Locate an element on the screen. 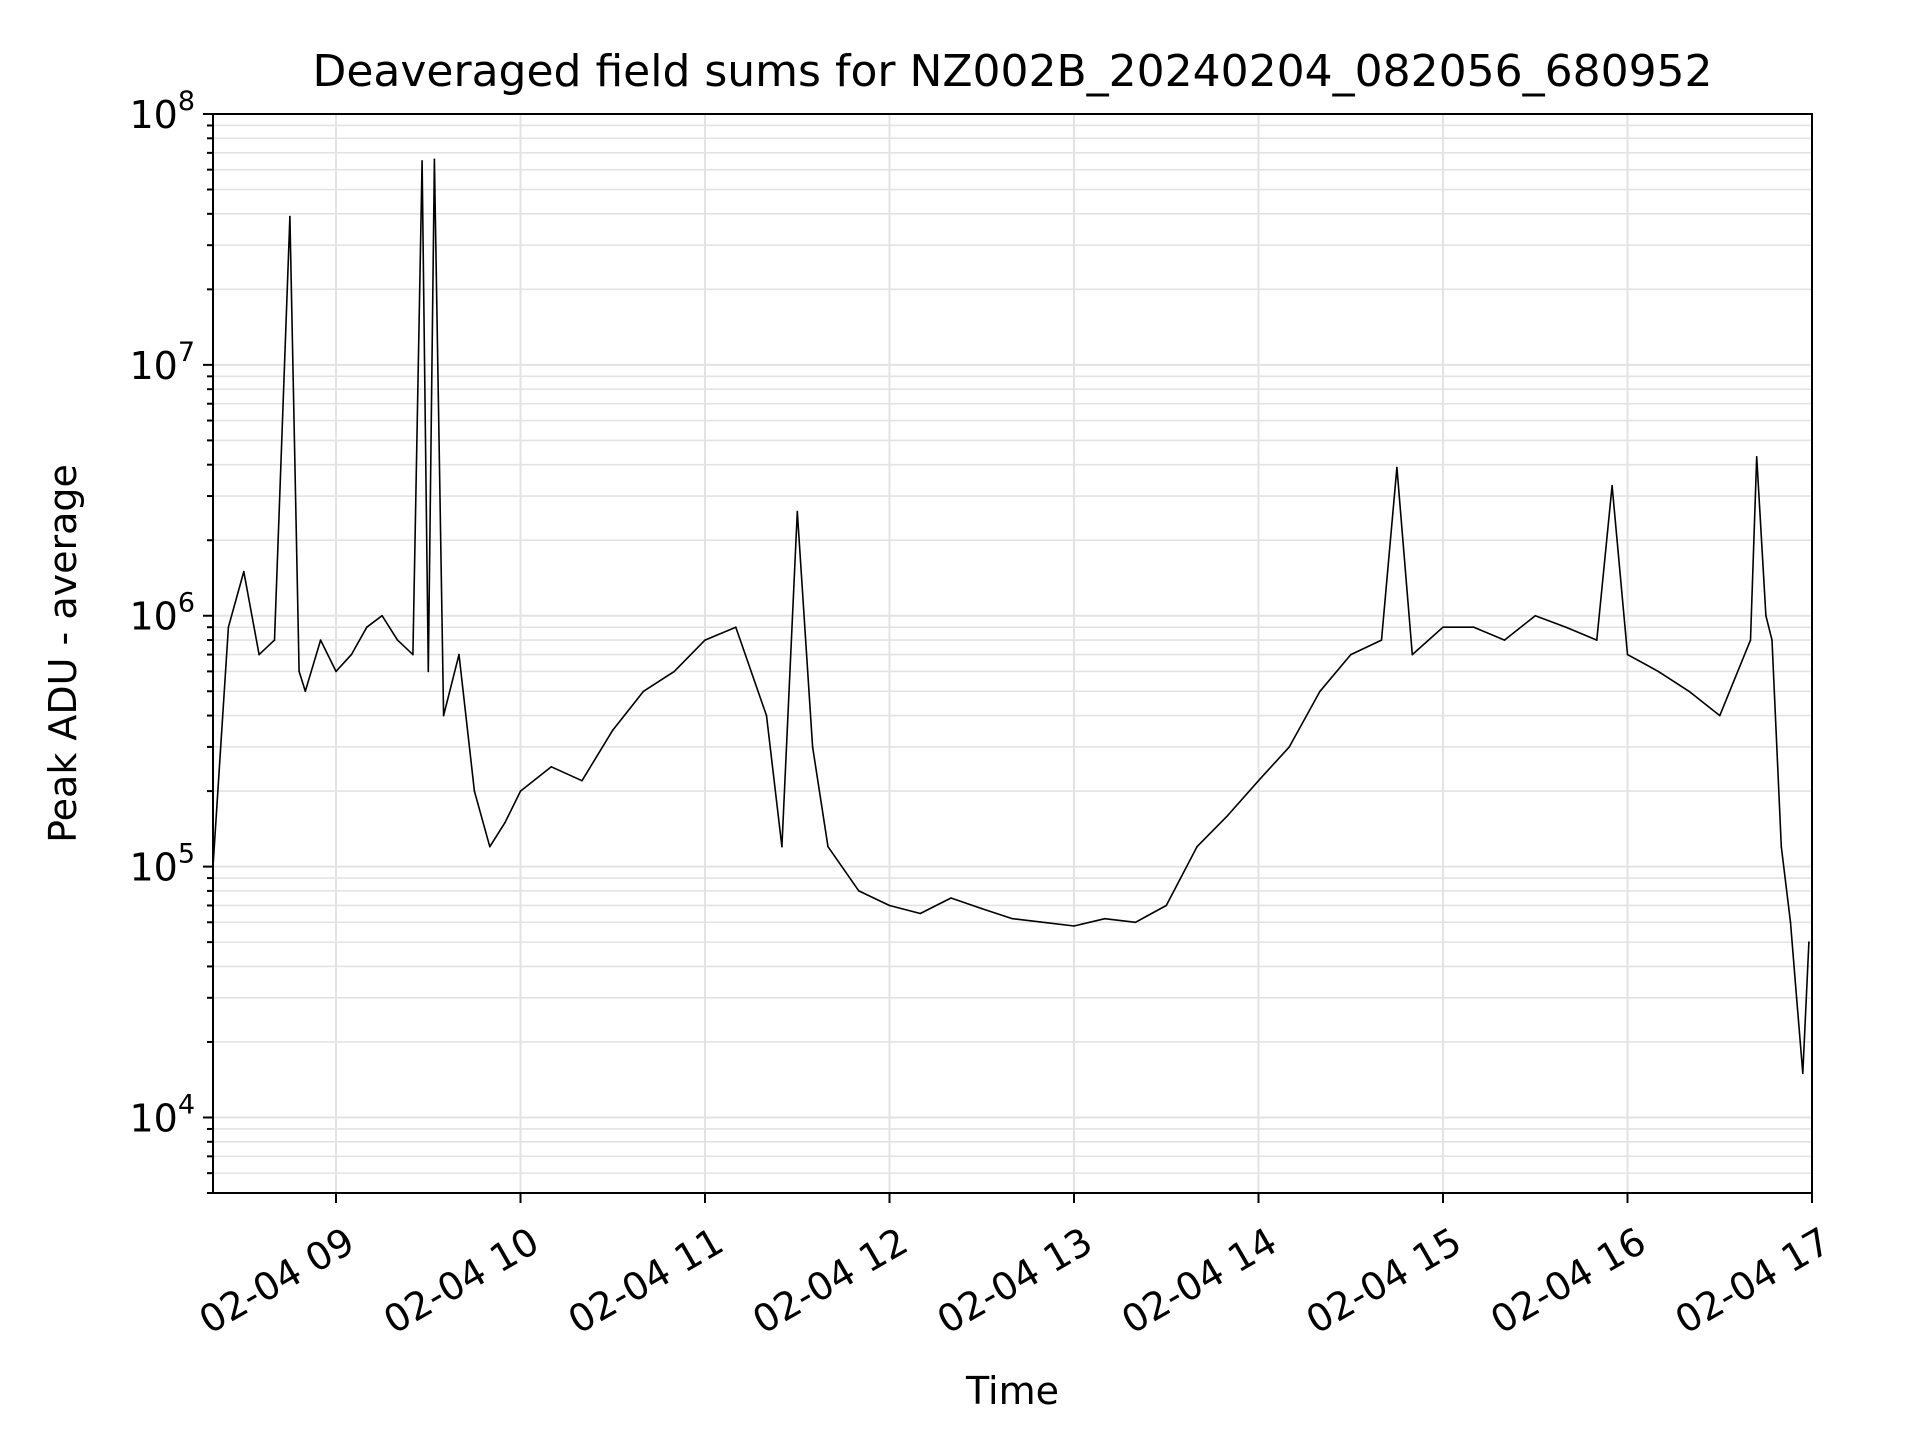 The width and height of the screenshot is (1920, 1445). x-tick-label: 02-04 10 is located at coordinates (461, 1281).